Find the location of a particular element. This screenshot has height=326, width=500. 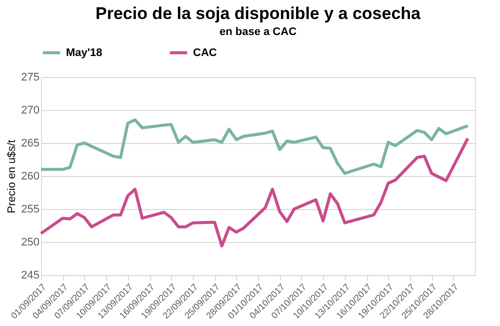

chart-title: Precio de la soja disponible y a cosecha is located at coordinates (258, 13).